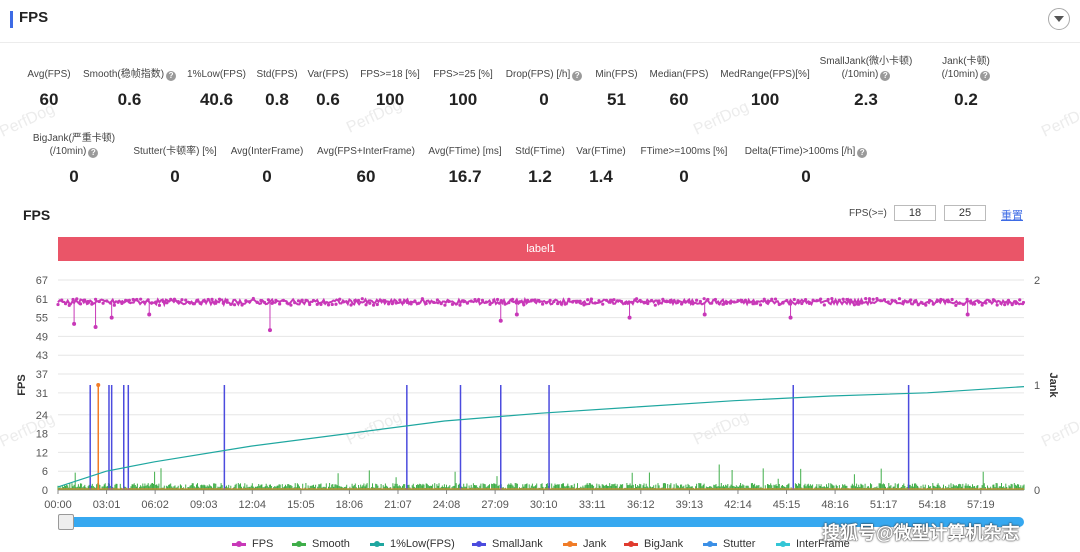 The image size is (1080, 552). Describe the element at coordinates (366, 151) in the screenshot. I see `stat-label: Avg(FPS+InterFrame)` at that location.